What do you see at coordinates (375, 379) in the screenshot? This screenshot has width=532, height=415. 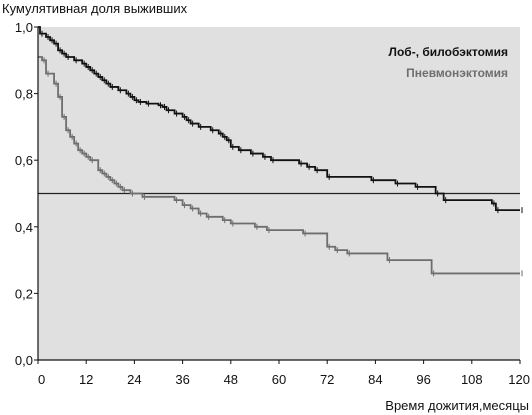 I see `x-tick-label: 84` at bounding box center [375, 379].